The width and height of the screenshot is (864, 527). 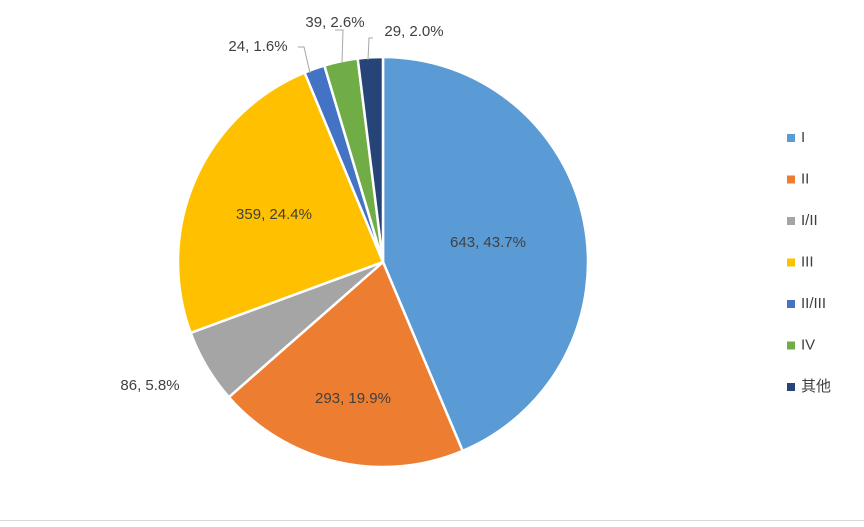 I want to click on frame-divider, so click(x=432, y=520).